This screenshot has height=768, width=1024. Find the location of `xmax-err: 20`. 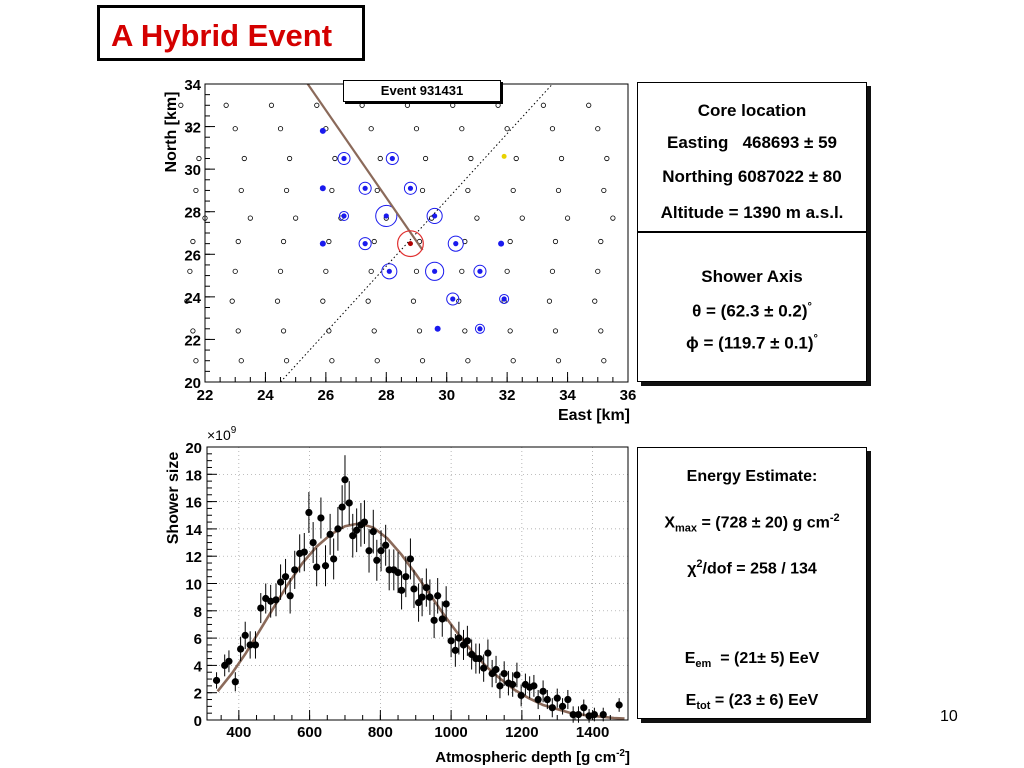

xmax-err: 20 is located at coordinates (773, 523).